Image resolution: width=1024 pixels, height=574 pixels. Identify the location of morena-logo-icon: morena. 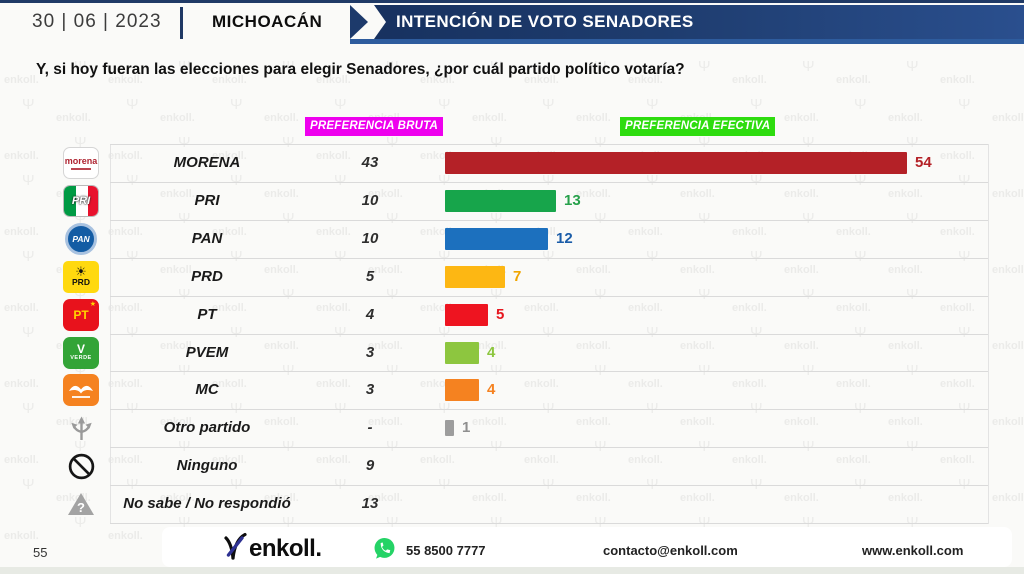
(81, 163).